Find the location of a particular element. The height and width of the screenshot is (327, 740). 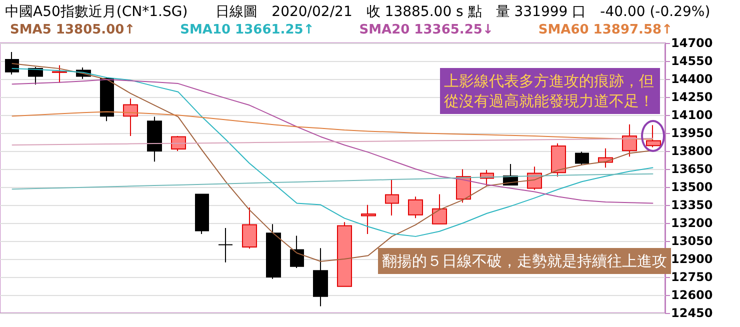

y-tick-label: 13950 is located at coordinates (692, 133).